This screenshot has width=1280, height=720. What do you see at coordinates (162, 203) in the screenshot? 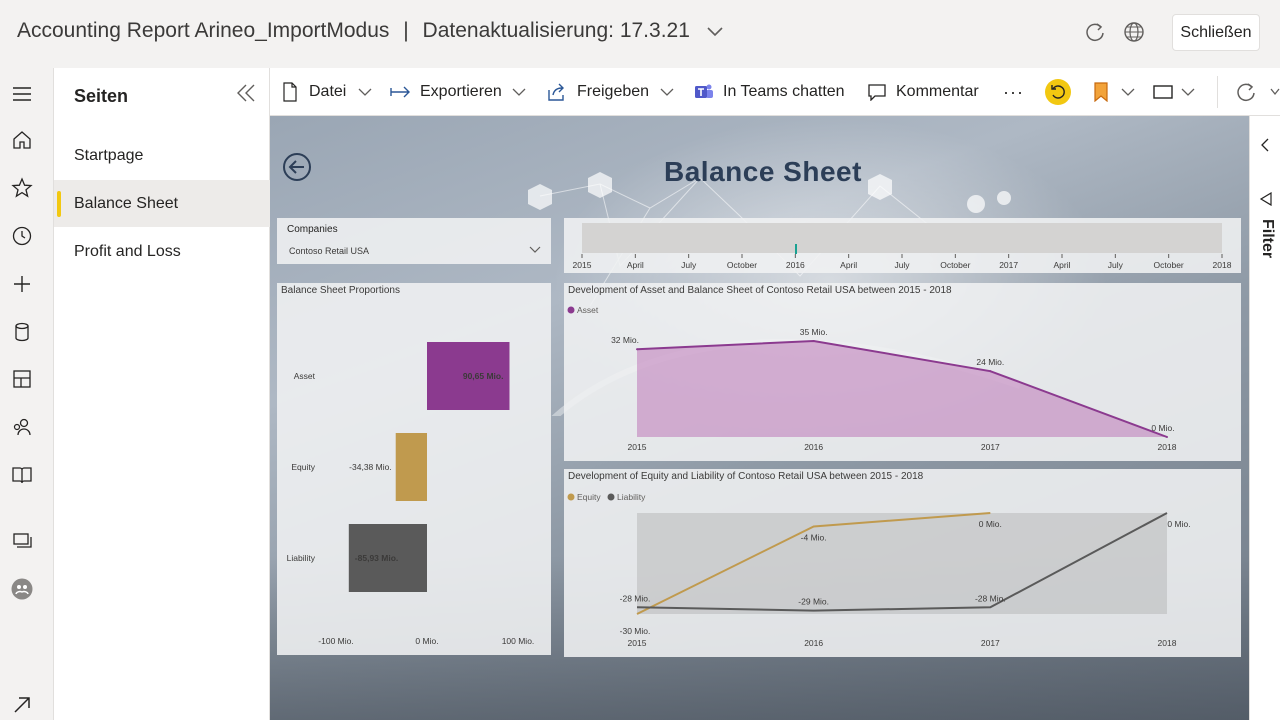
I see `page-item-balance-sheet: Balance Sheet` at bounding box center [162, 203].